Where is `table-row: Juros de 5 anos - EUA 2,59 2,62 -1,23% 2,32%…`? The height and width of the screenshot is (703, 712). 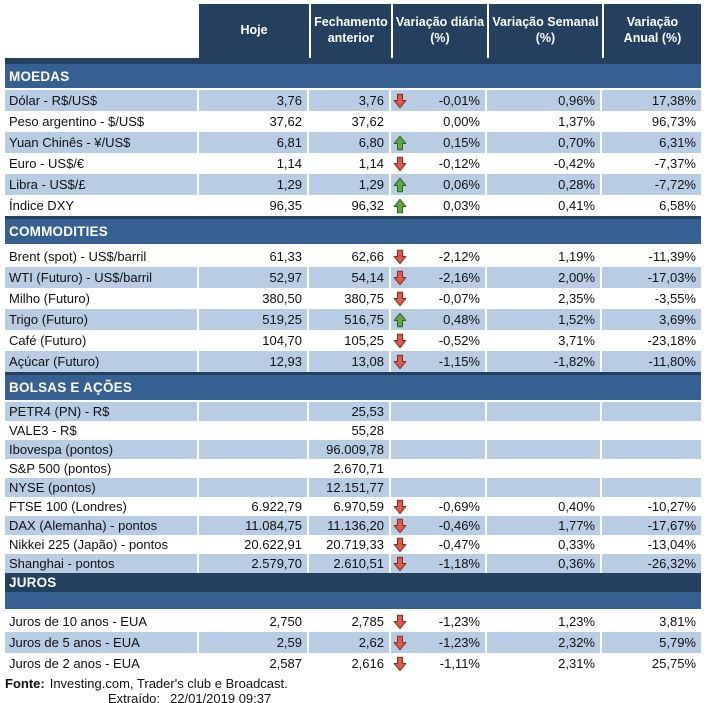
table-row: Juros de 5 anos - EUA 2,59 2,62 -1,23% 2,32%… is located at coordinates (353, 642).